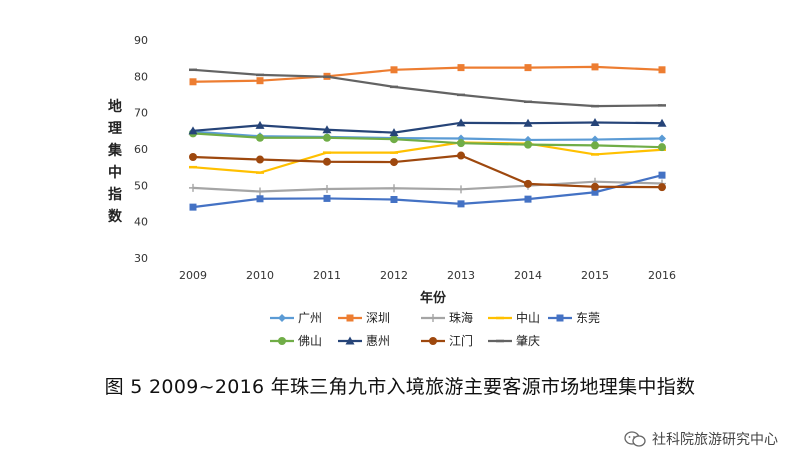  What do you see at coordinates (296, 318) in the screenshot?
I see `legend-item: 广州` at bounding box center [296, 318].